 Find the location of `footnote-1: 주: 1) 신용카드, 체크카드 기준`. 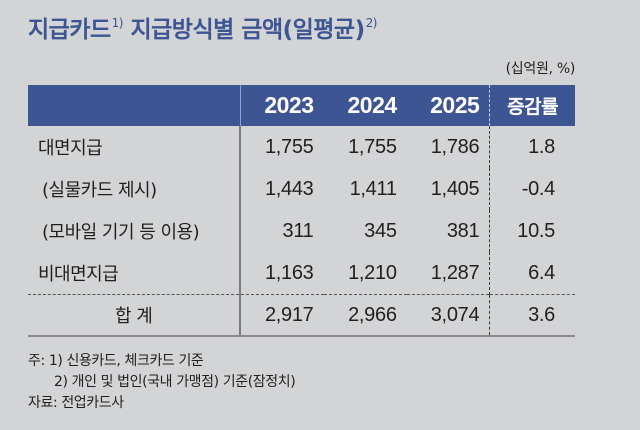

footnote-1: 주: 1) 신용카드, 체크카드 기준 is located at coordinates (116, 361).